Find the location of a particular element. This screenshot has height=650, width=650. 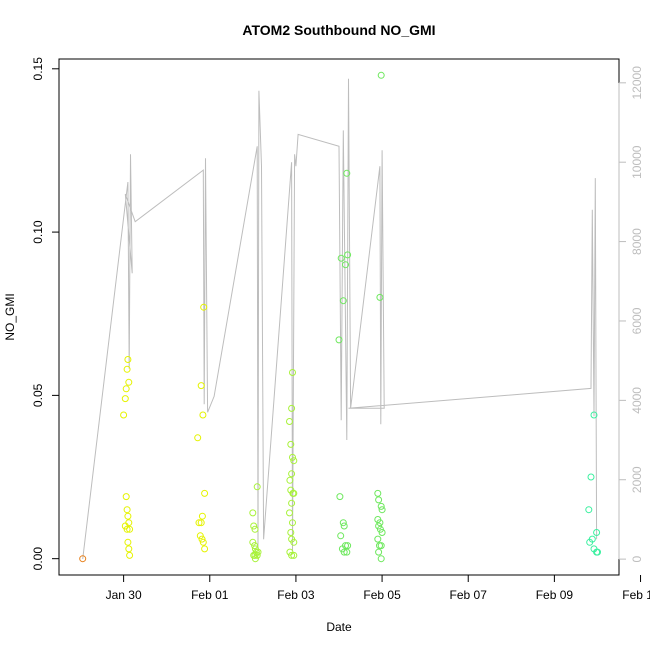

x-tick-label: Feb 09 is located at coordinates (555, 595).